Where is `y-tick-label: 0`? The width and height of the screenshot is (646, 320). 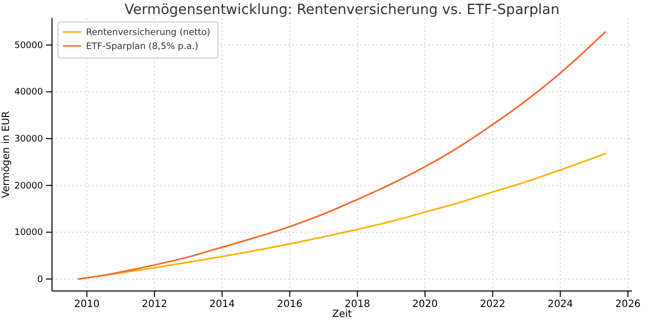
y-tick-label: 0 is located at coordinates (40, 279).